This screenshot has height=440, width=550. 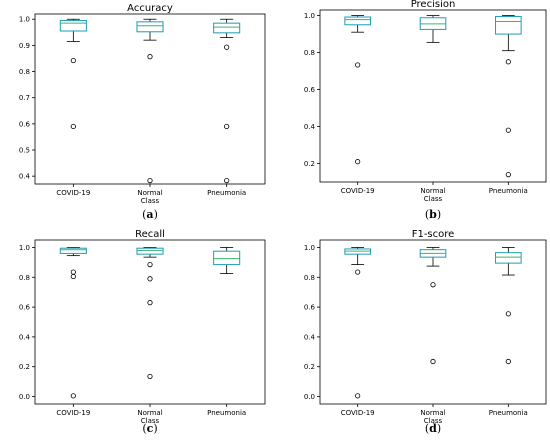 What do you see at coordinates (24, 151) in the screenshot?
I see `y-tick-label: 0.5` at bounding box center [24, 151].